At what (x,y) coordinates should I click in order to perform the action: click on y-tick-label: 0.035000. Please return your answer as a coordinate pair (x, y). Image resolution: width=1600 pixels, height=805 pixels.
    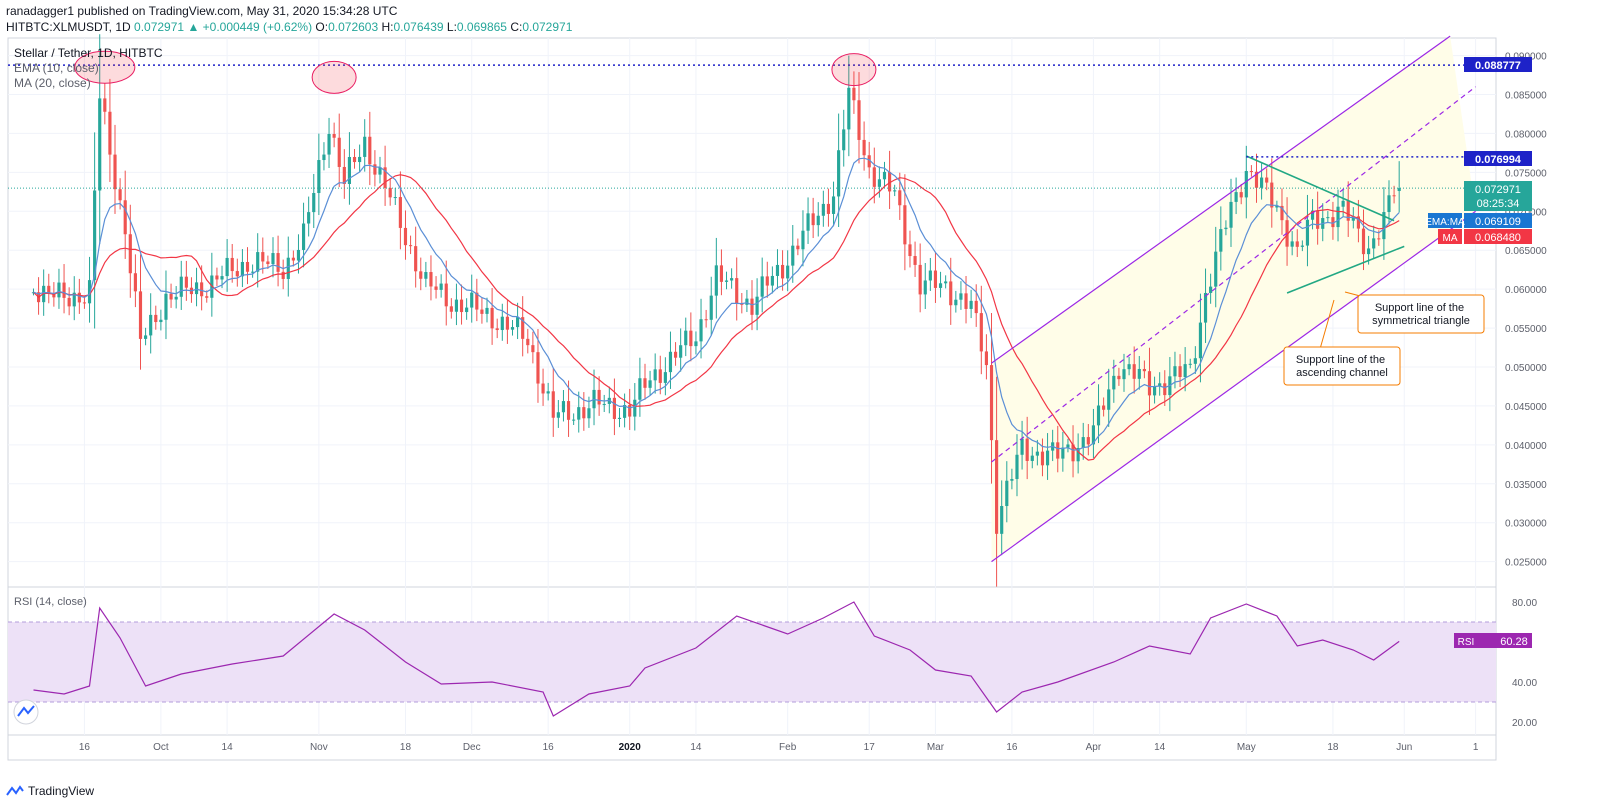
    Looking at the image, I should click on (1526, 485).